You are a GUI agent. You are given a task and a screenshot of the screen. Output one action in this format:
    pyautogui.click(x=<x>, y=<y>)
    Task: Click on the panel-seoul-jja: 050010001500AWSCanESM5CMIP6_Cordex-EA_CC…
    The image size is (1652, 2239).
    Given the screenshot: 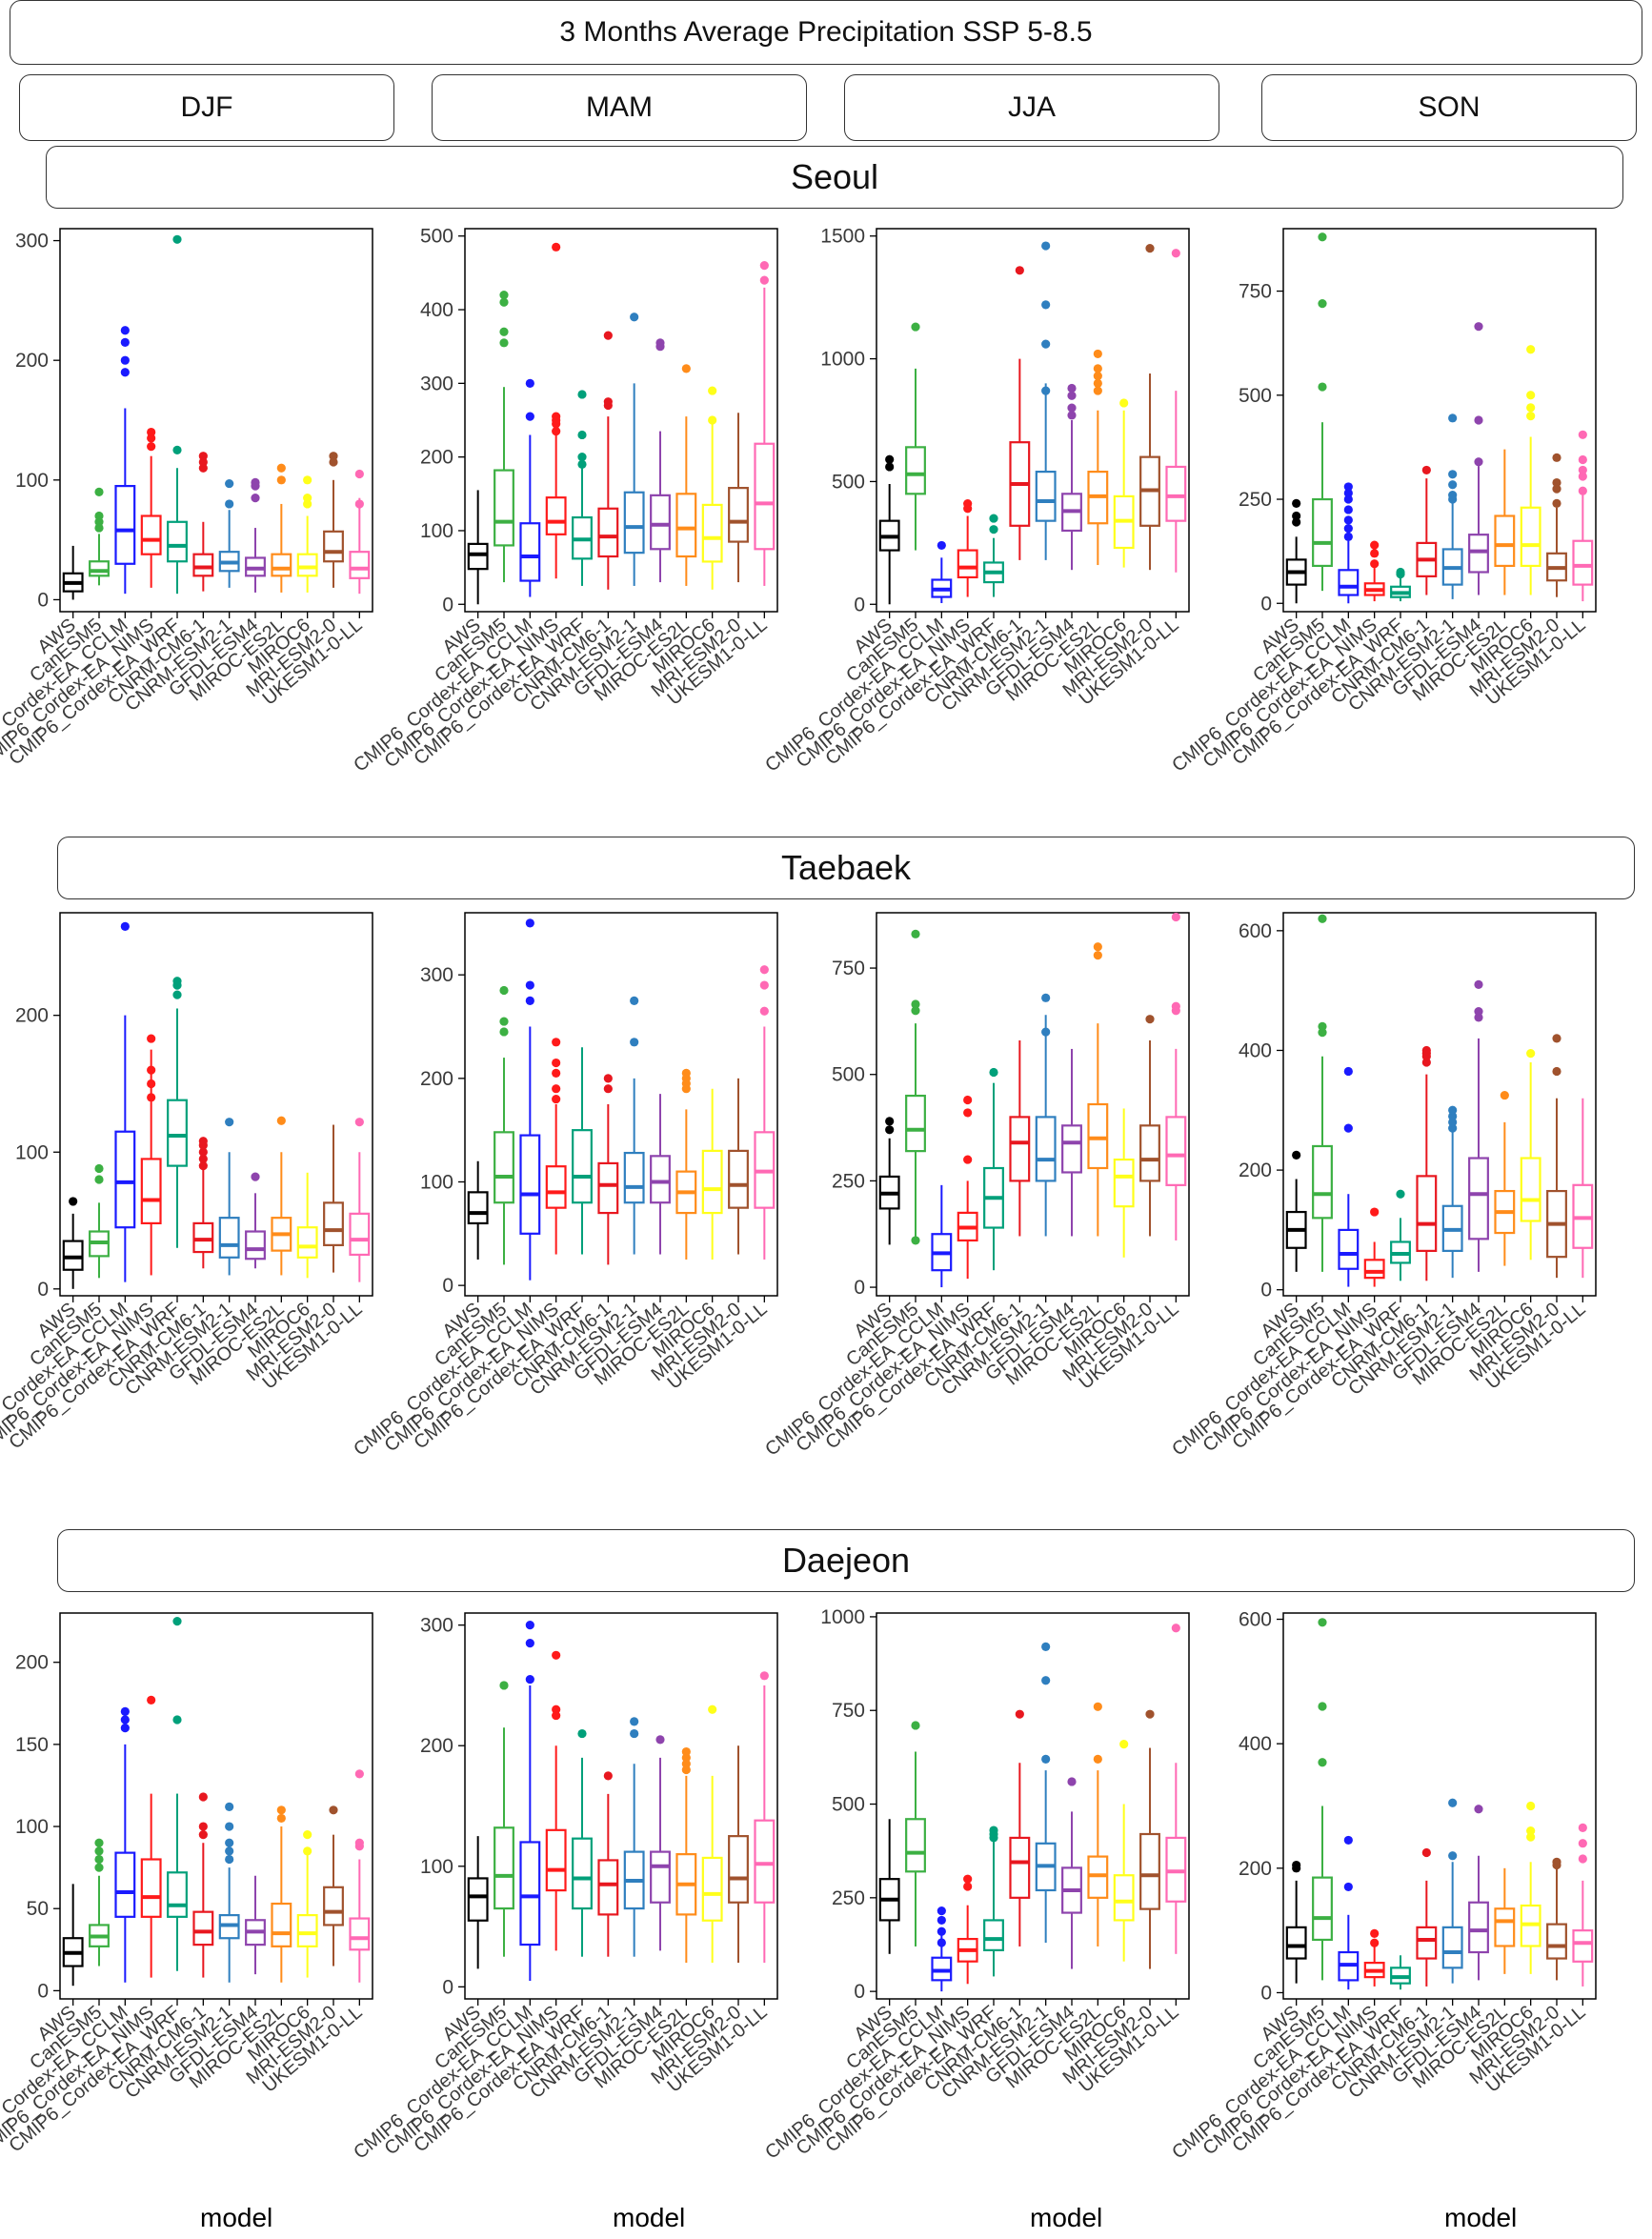 What is the action you would take?
    pyautogui.click(x=975, y=502)
    